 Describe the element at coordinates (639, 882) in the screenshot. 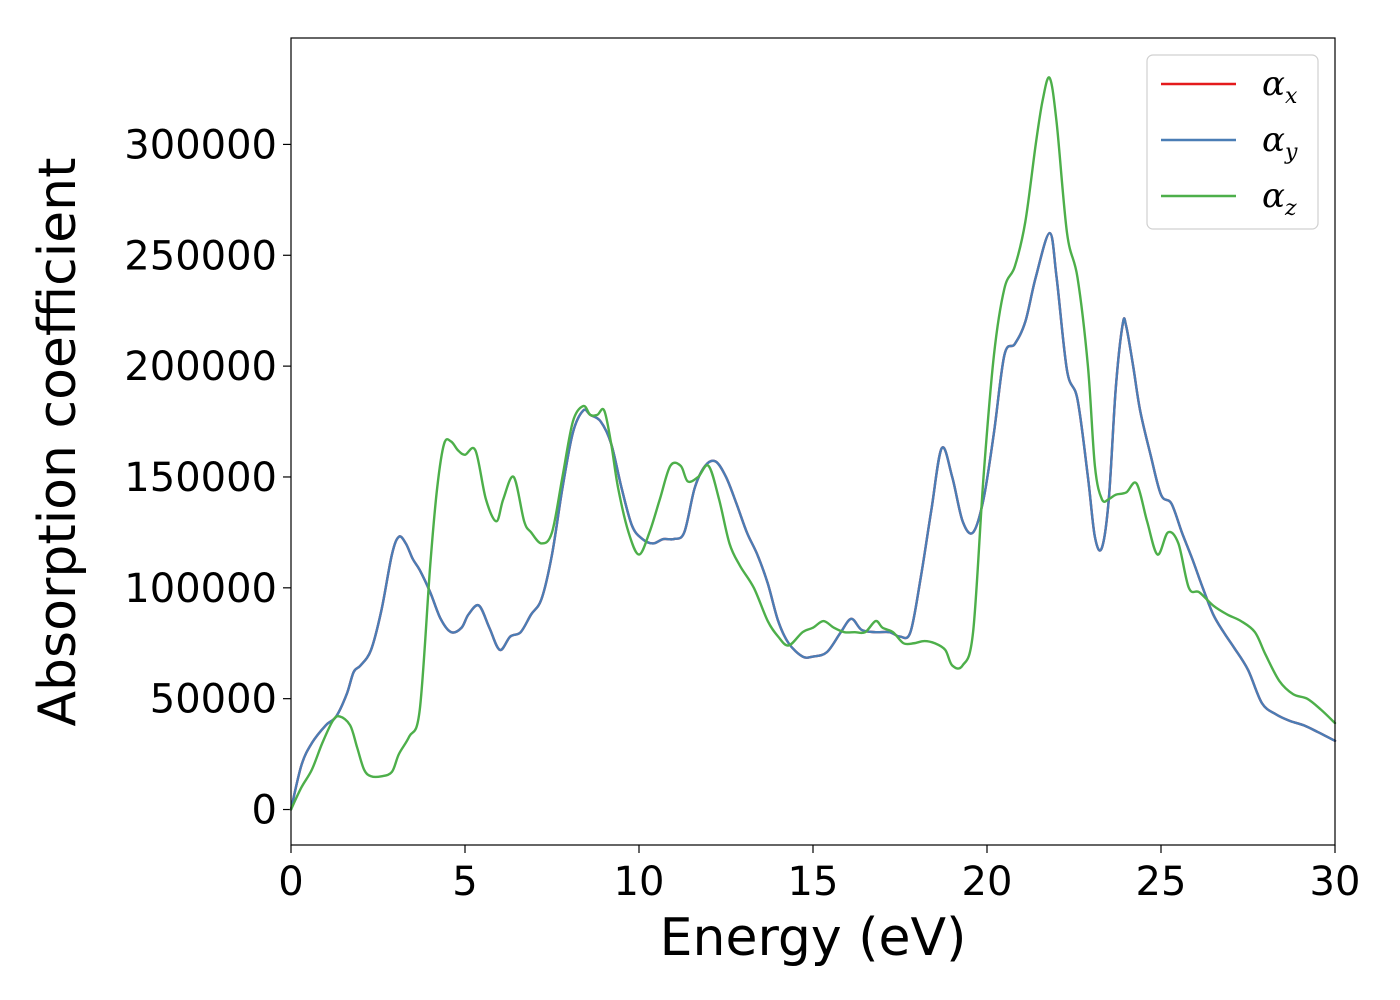

I see `x-tick-label: 10` at that location.